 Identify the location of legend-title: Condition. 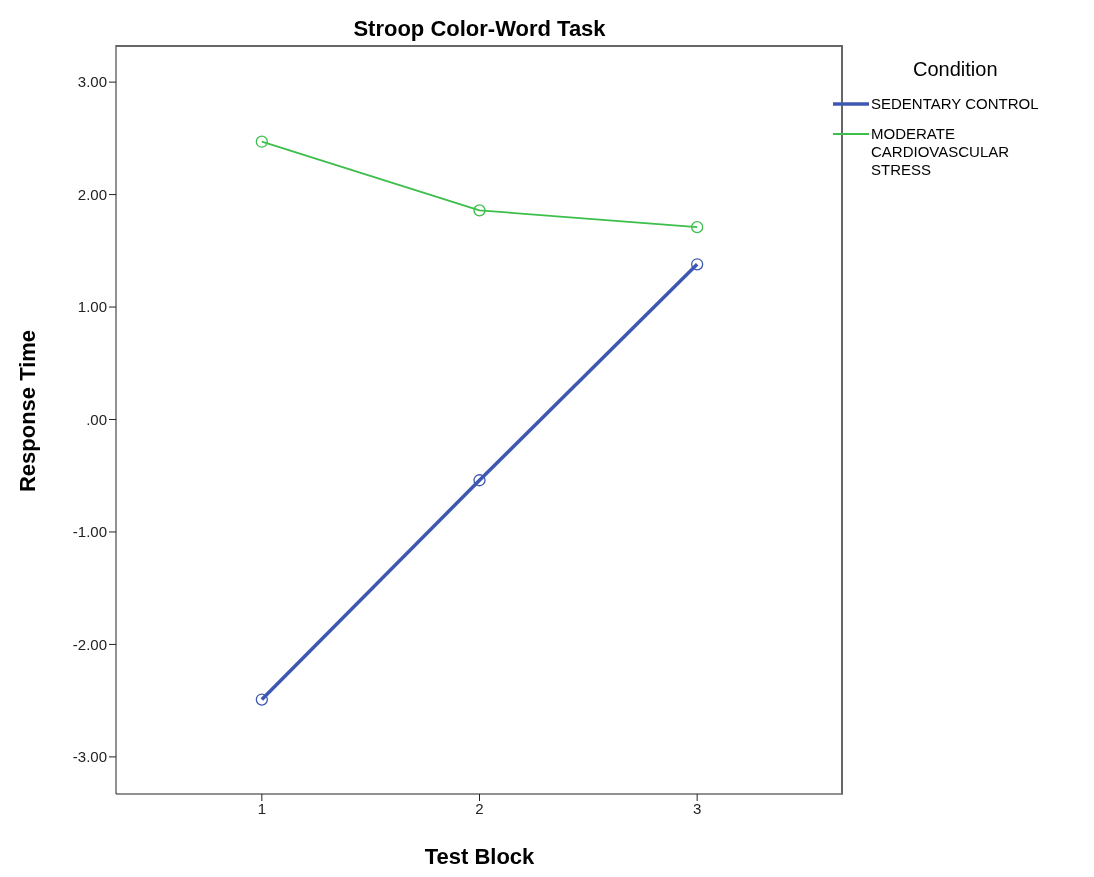
(956, 69).